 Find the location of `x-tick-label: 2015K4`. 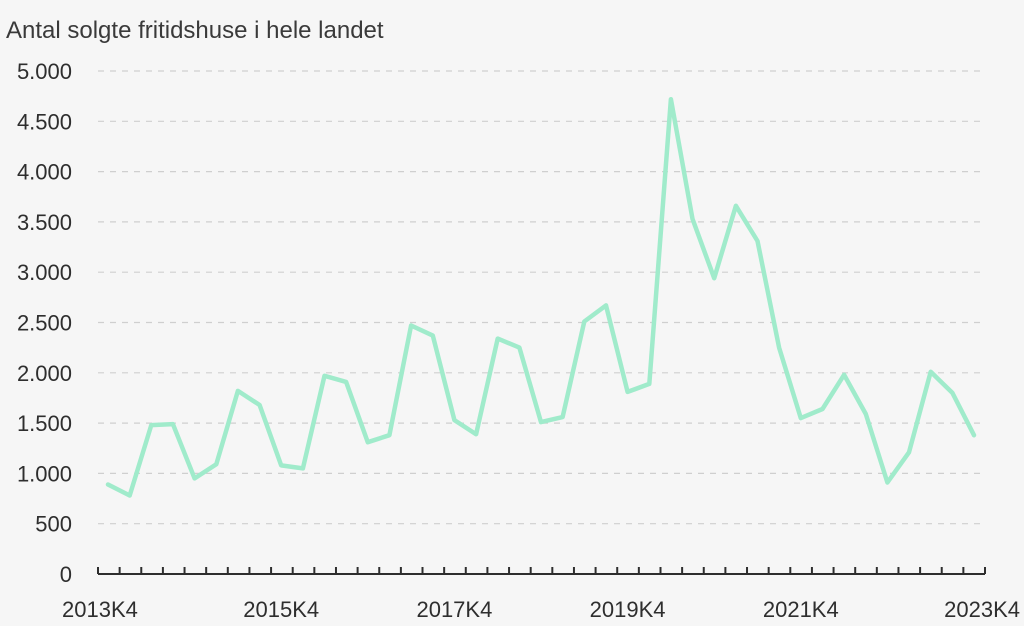

x-tick-label: 2015K4 is located at coordinates (281, 609).